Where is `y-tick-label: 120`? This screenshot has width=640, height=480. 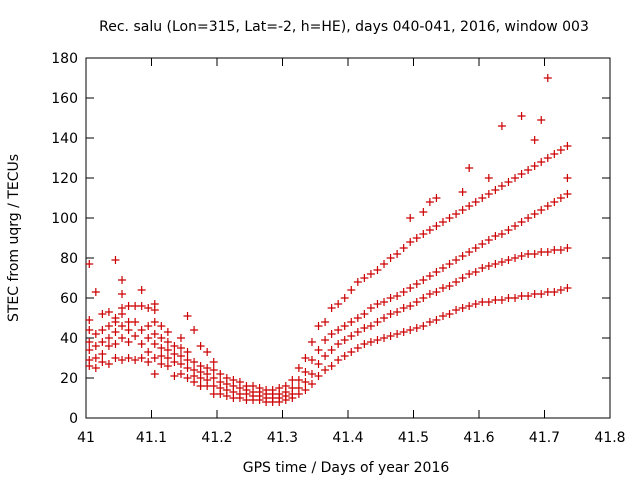
y-tick-label: 120 is located at coordinates (64, 179).